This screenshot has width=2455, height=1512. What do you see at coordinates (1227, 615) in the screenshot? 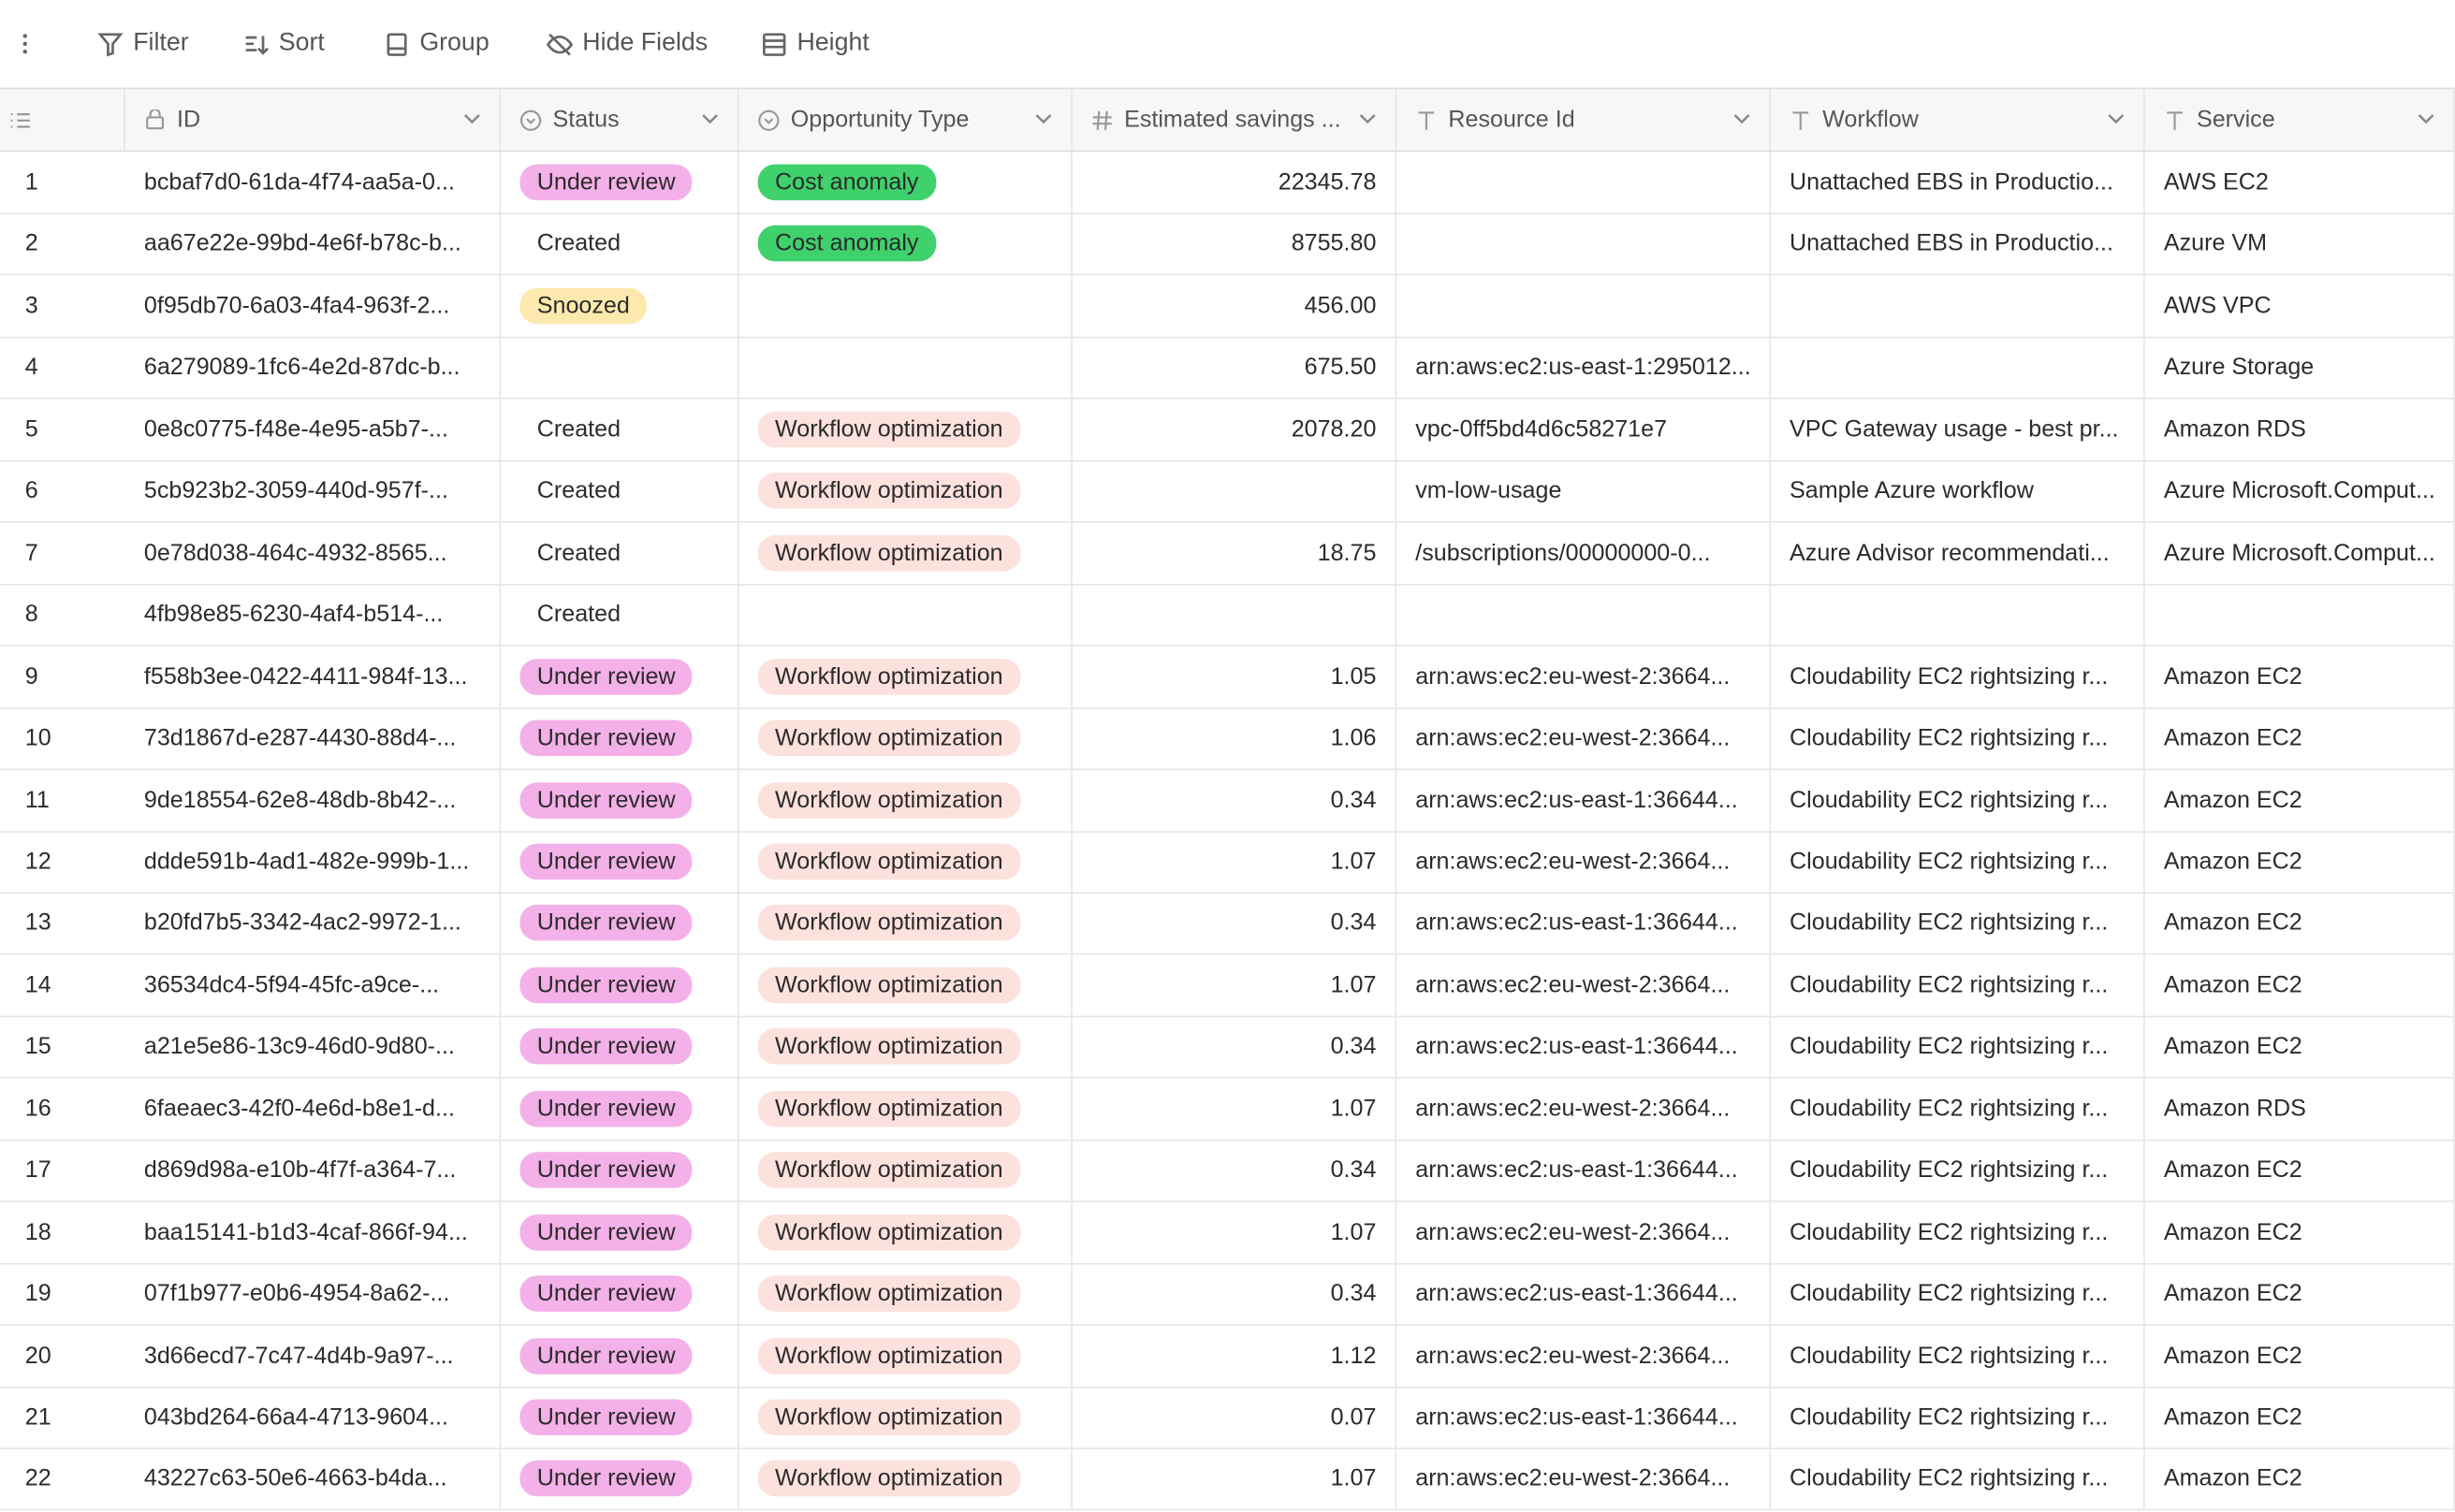
I see `table-row: 8 4fb98e85-6230-4af4-b514-... Created` at bounding box center [1227, 615].